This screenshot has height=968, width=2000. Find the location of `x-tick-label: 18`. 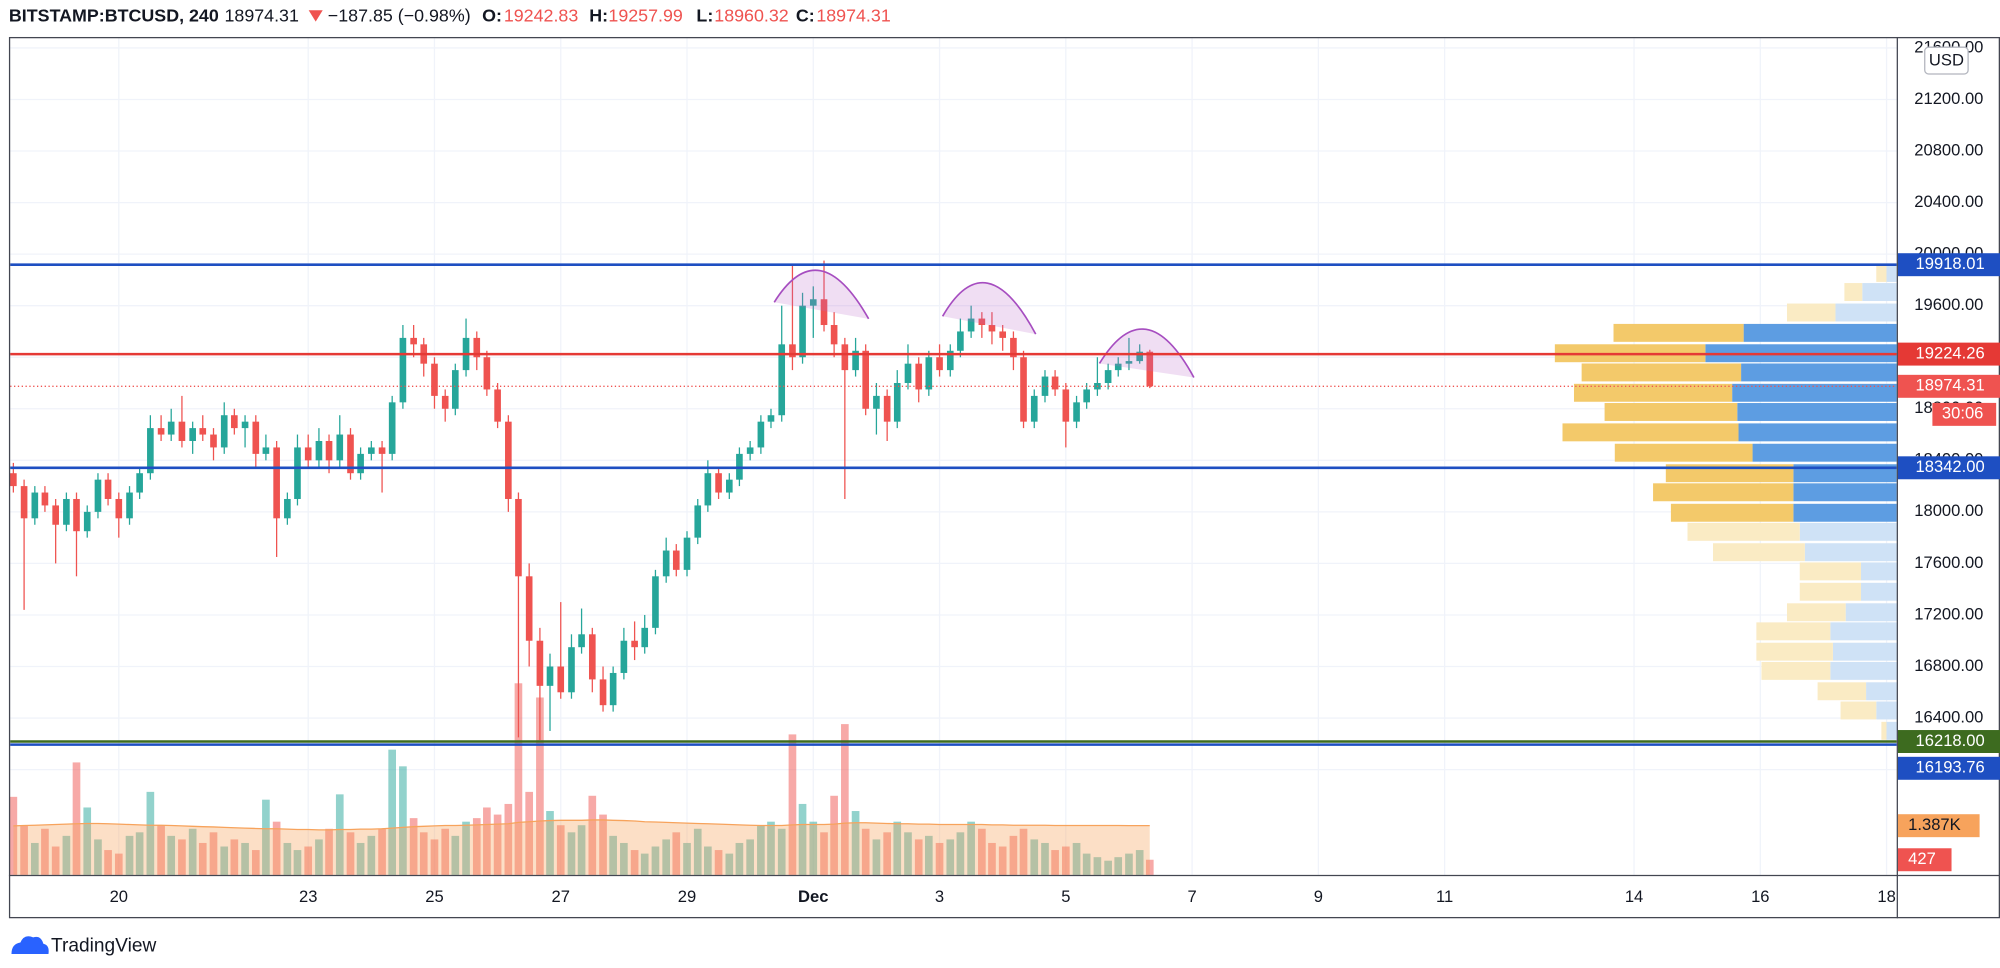

x-tick-label: 18 is located at coordinates (1886, 896).